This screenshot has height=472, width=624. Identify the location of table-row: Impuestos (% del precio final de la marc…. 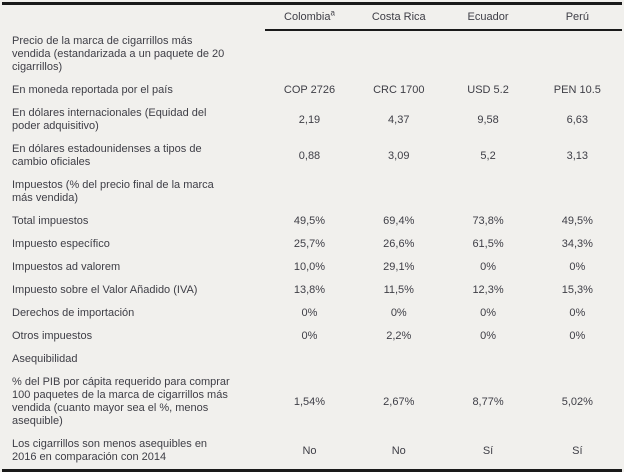
(312, 192).